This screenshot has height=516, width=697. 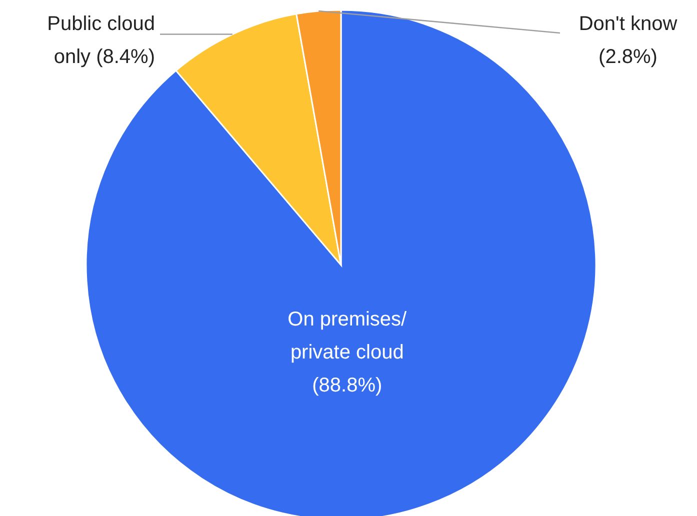 I want to click on data-label: (2.8%), so click(x=628, y=57).